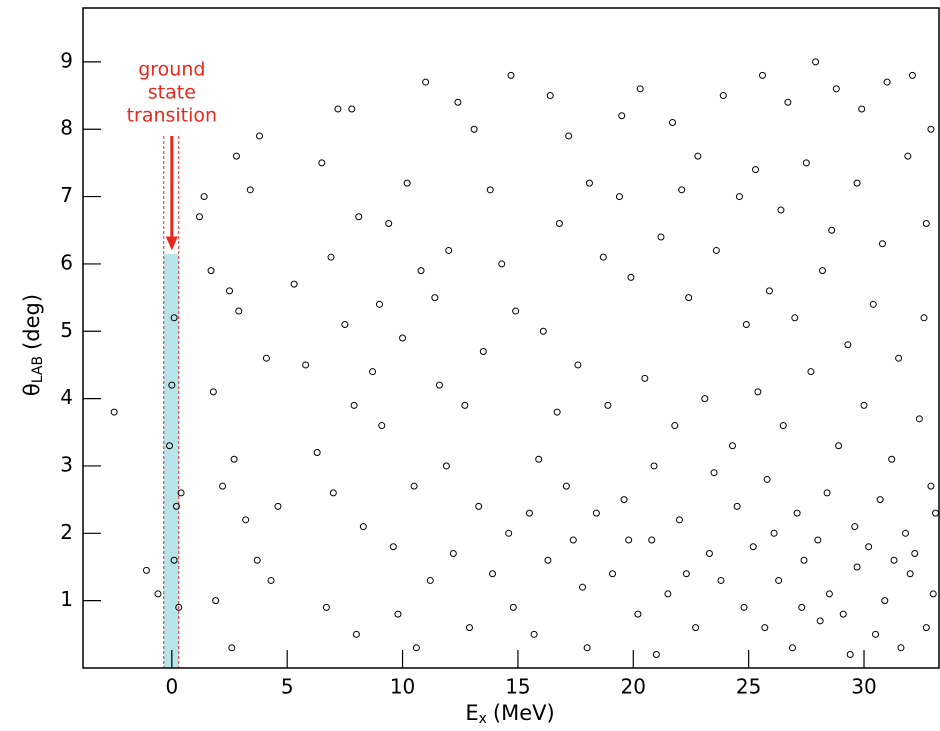 The image size is (940, 731). Describe the element at coordinates (171, 460) in the screenshot. I see `highlight-band` at that location.